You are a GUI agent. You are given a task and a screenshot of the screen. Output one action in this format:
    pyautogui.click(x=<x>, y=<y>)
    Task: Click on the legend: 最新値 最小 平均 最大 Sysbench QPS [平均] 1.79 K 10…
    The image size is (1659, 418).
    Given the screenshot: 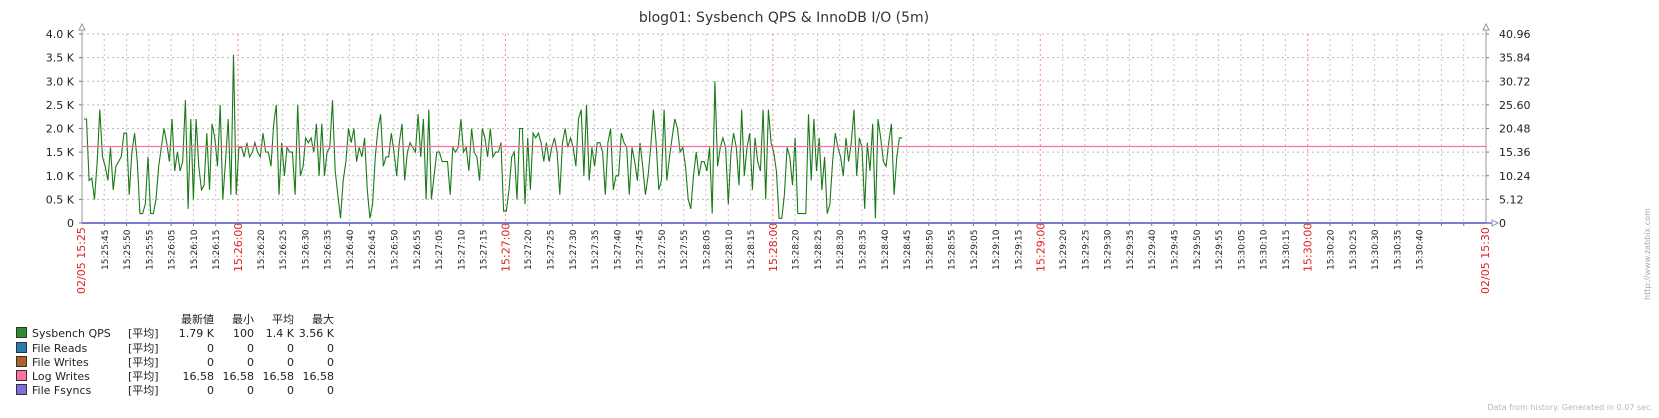 What is the action you would take?
    pyautogui.click(x=175, y=356)
    